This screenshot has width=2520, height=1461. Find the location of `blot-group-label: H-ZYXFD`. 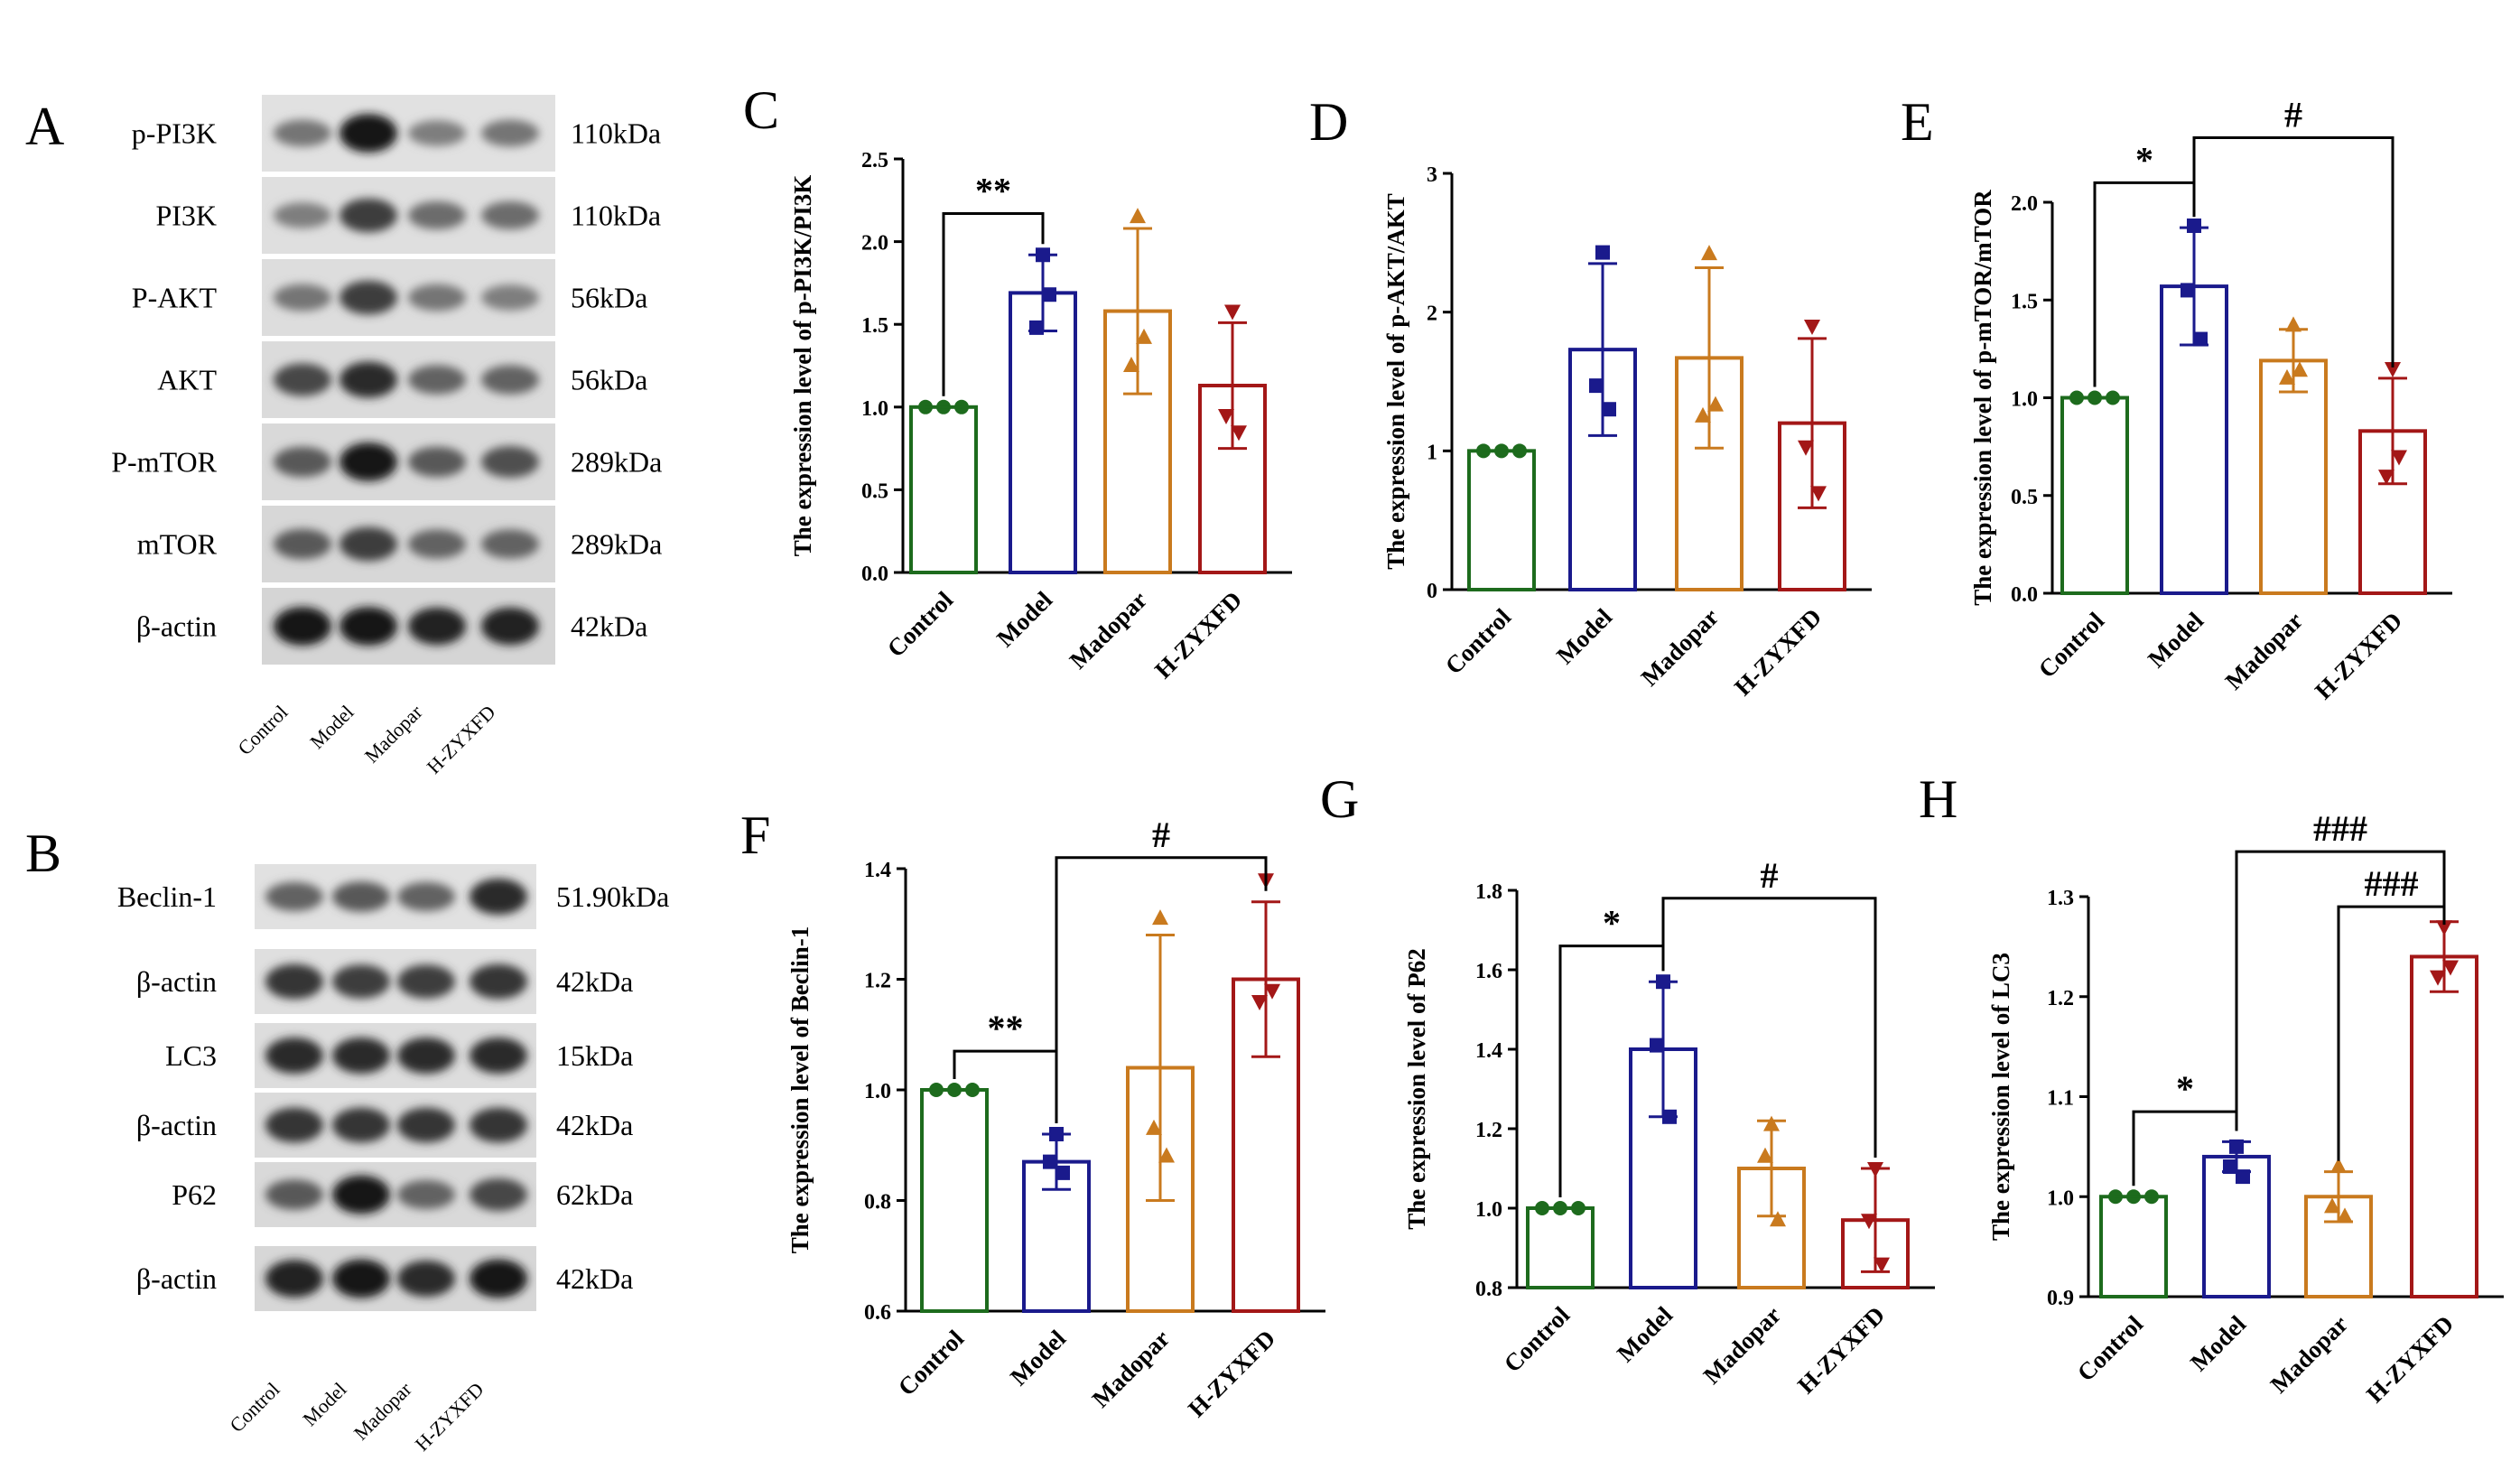

blot-group-label: H-ZYXFD is located at coordinates (449, 1417).